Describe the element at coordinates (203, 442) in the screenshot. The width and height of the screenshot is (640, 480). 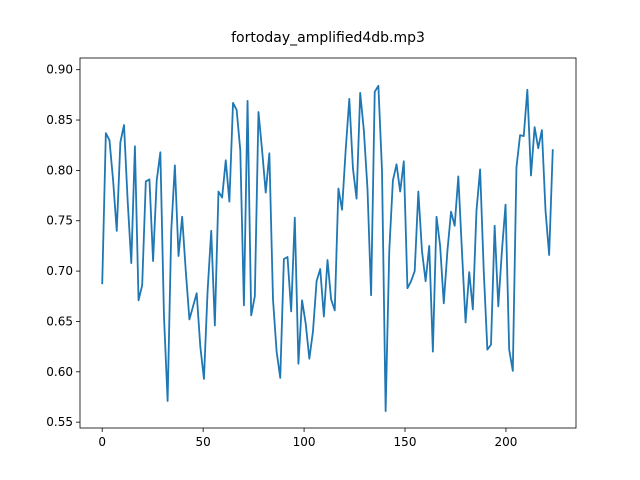
I see `x-tick-label: 50` at that location.